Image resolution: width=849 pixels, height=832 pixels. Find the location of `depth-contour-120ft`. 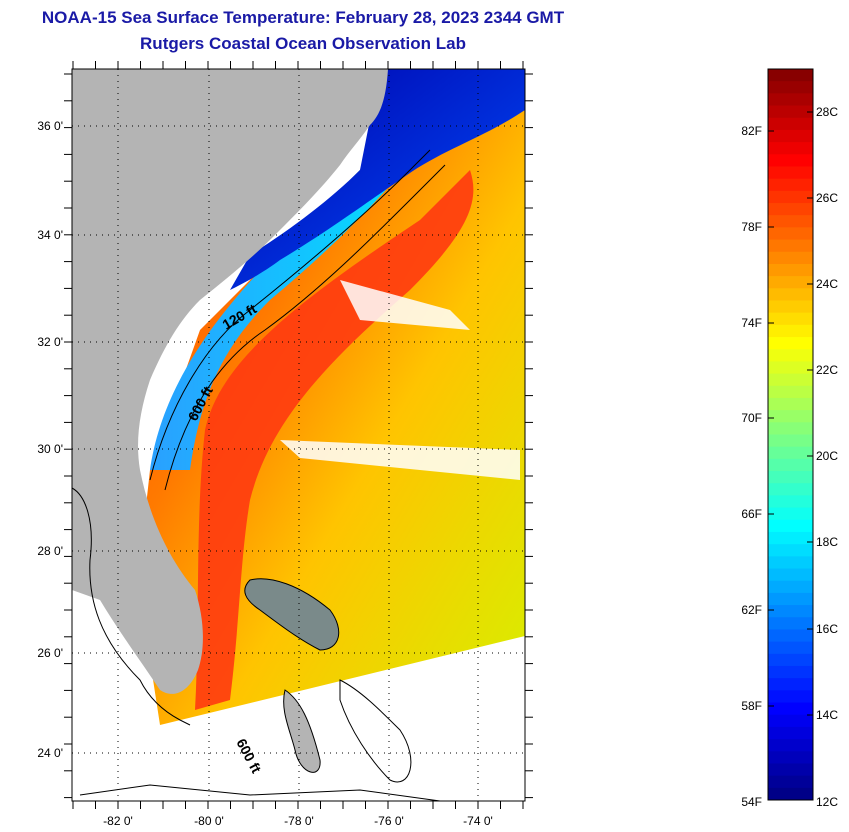

depth-contour-120ft is located at coordinates (290, 315).